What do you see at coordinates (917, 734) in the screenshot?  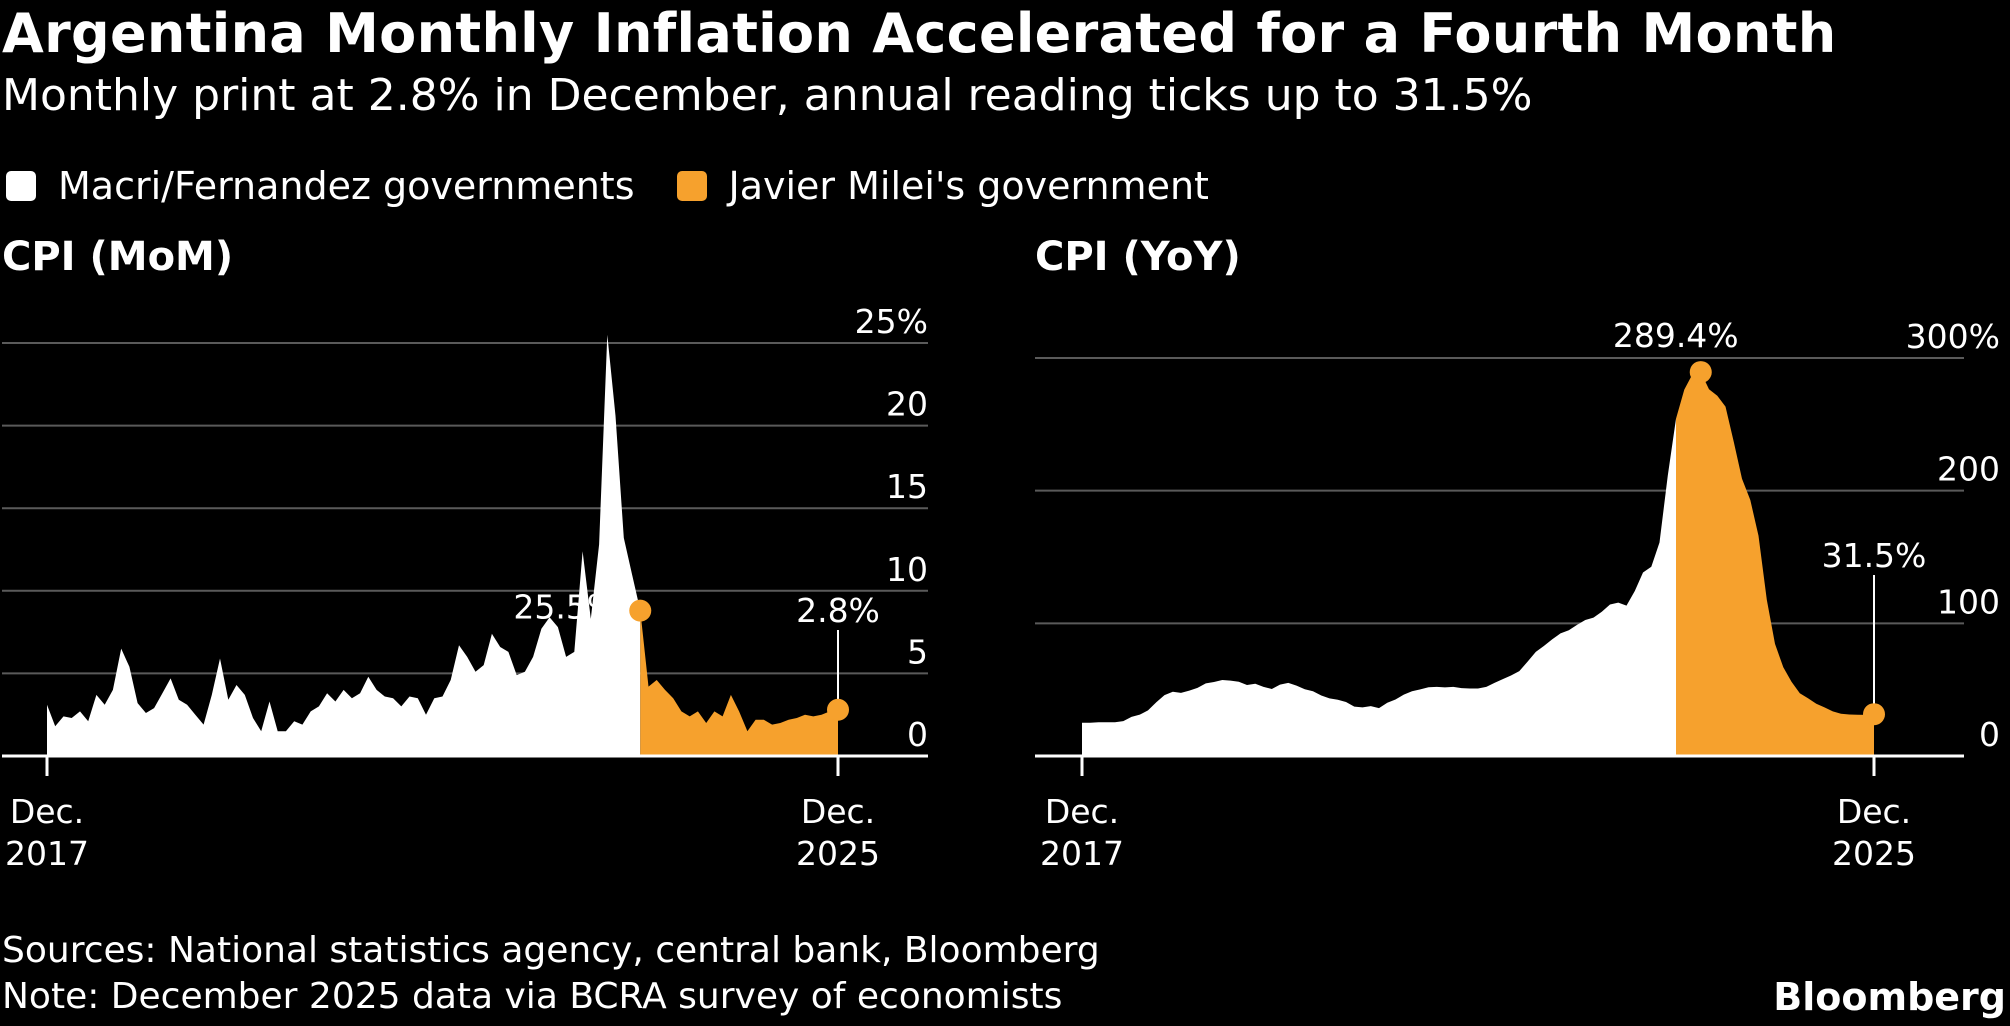 I see `mom-y-tick-label: 0` at bounding box center [917, 734].